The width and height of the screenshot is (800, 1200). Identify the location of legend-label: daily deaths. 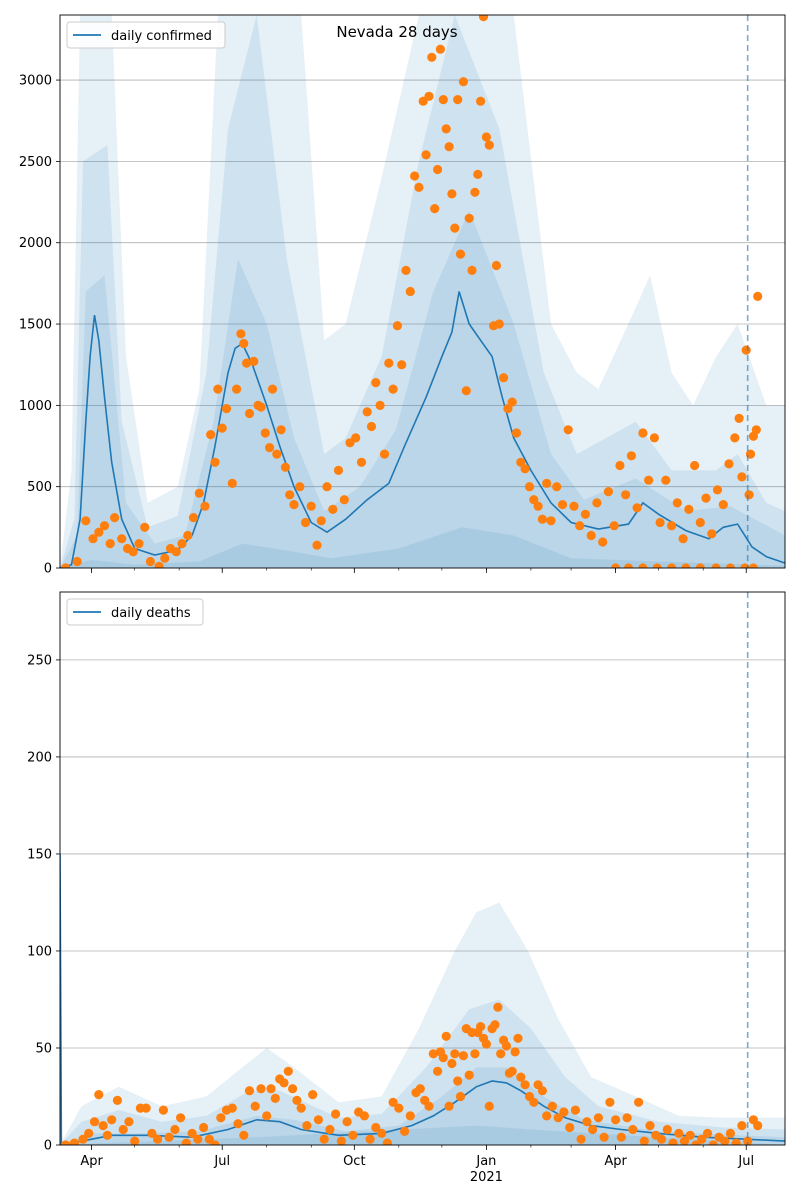
(151, 613).